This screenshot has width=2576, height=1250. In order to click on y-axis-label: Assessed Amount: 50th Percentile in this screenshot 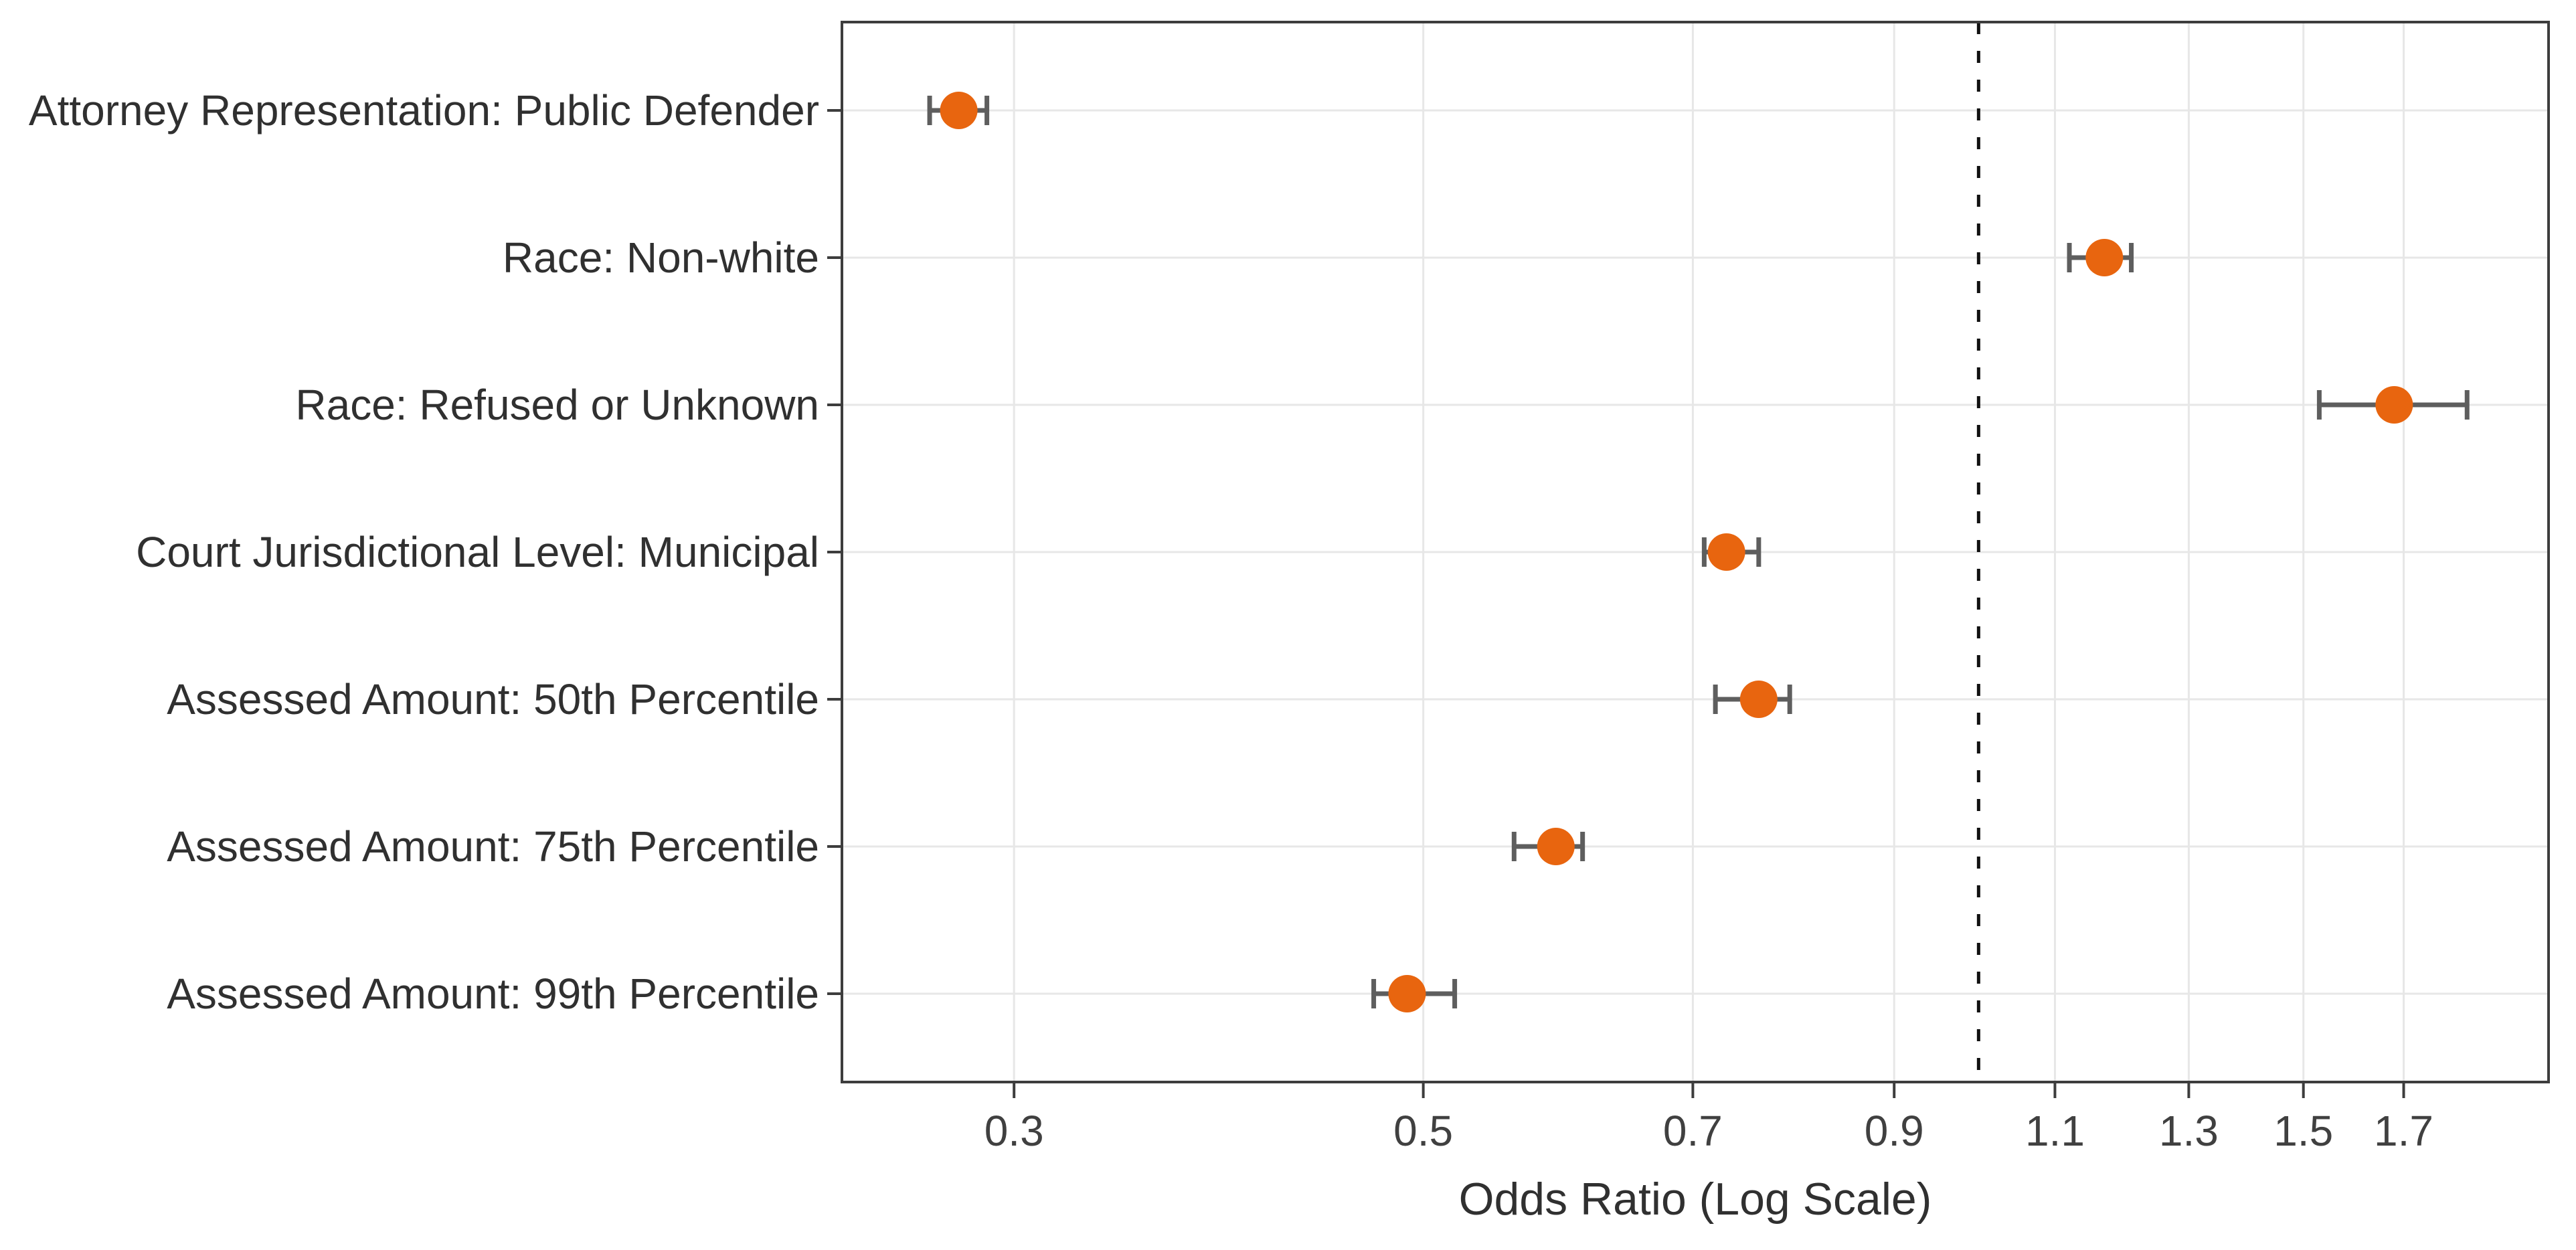, I will do `click(493, 699)`.